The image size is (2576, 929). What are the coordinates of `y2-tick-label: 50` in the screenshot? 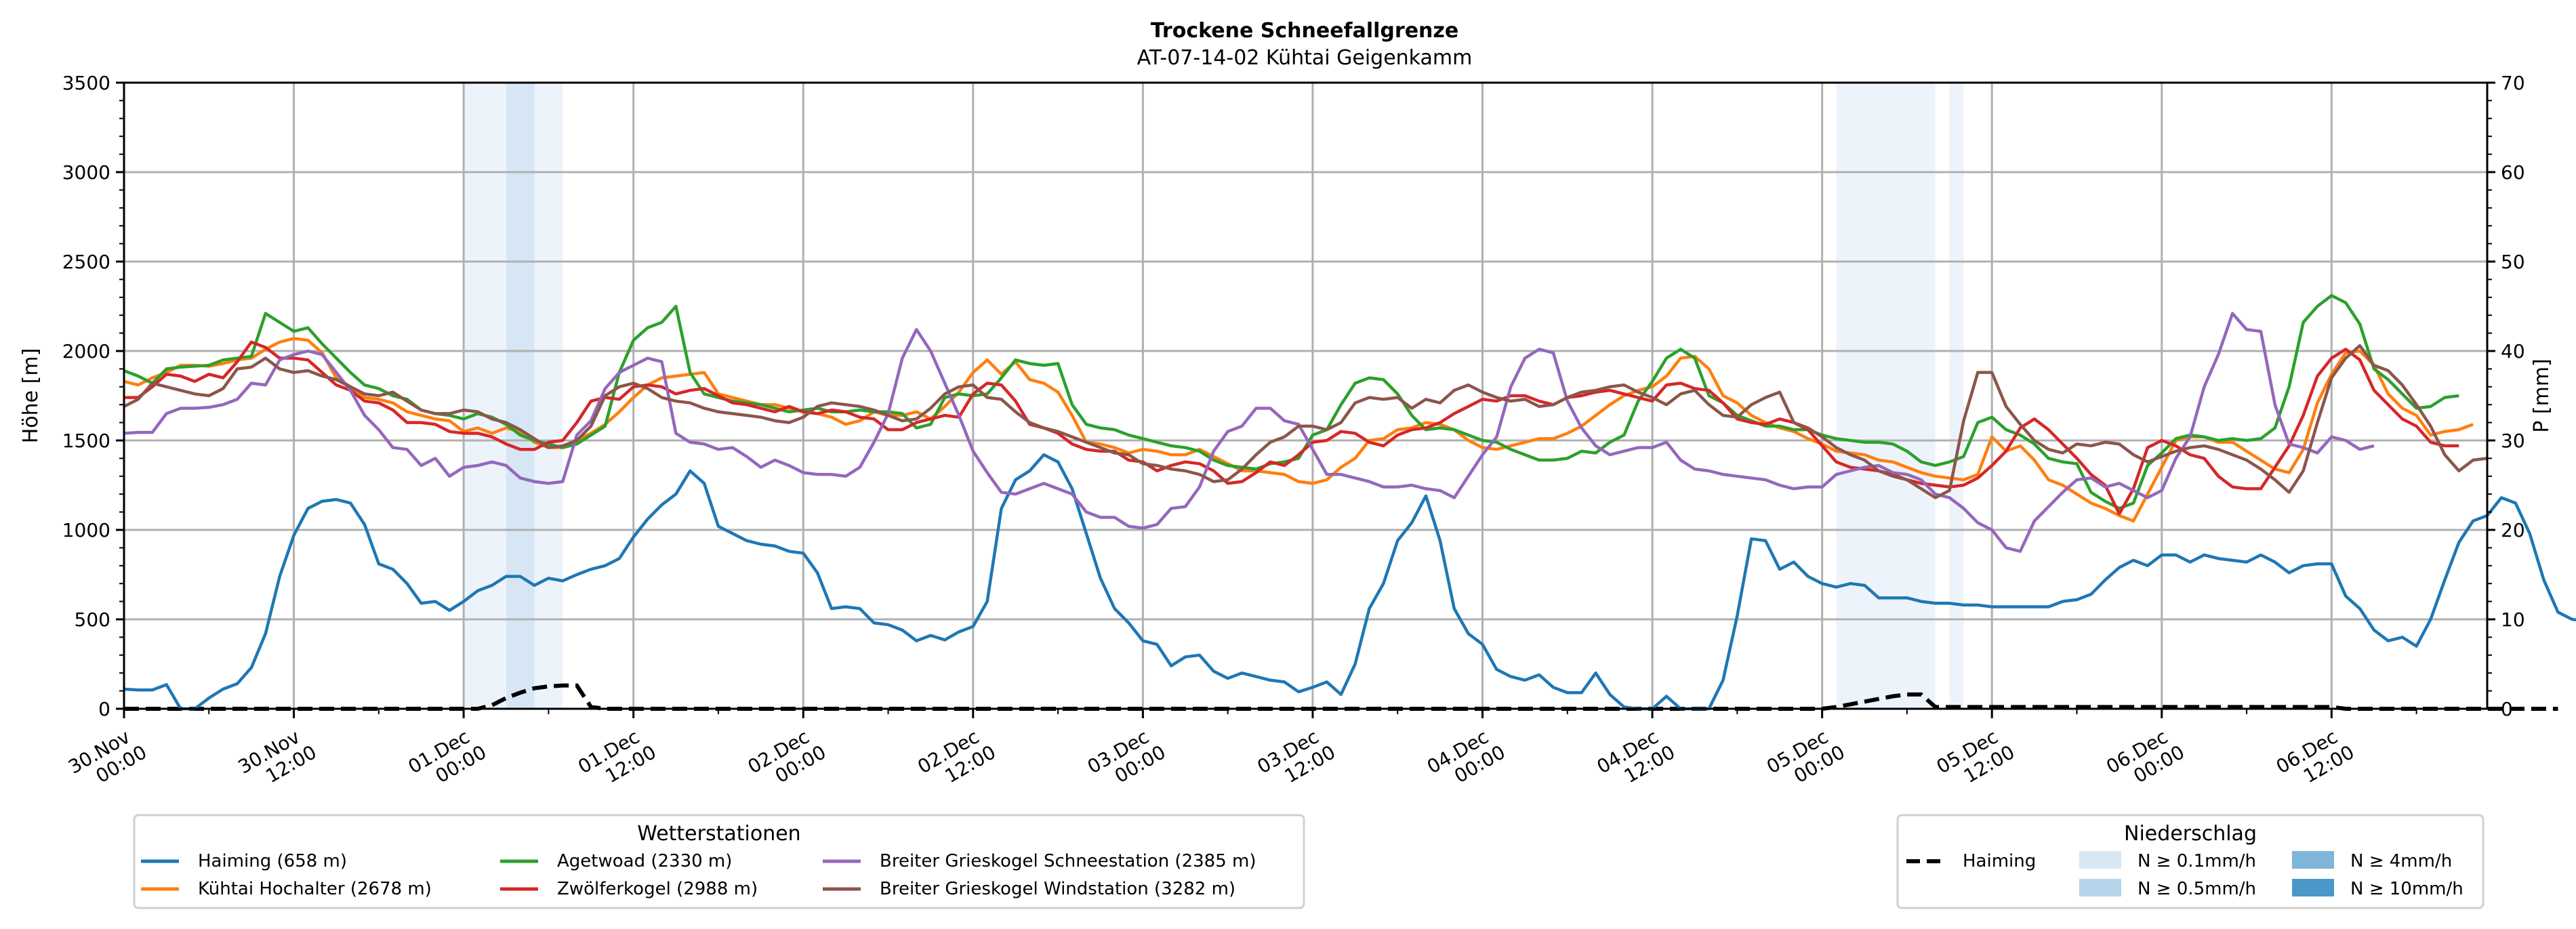 It's located at (2513, 262).